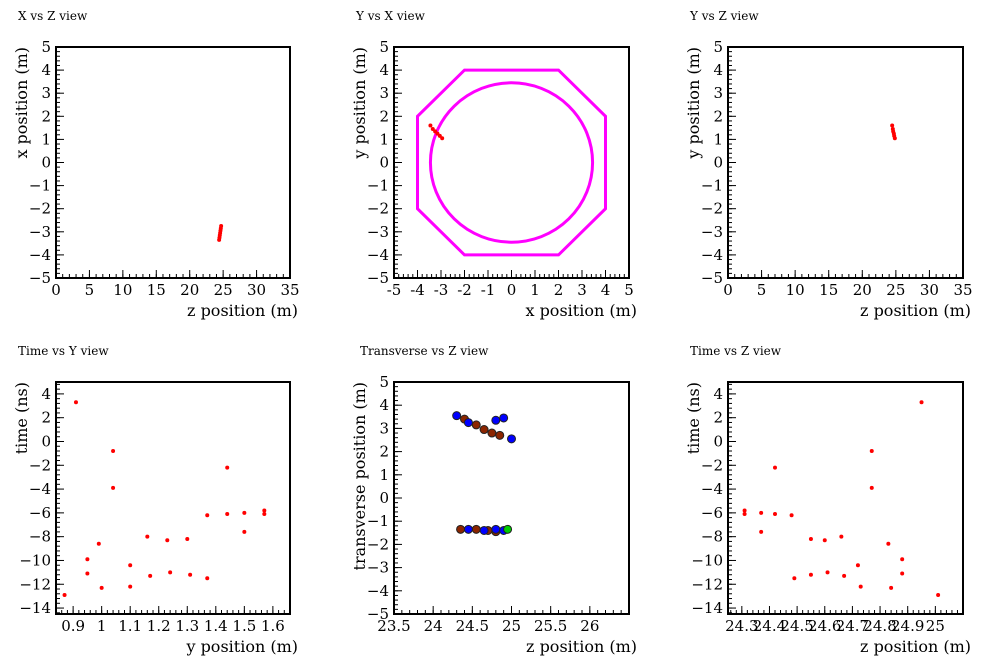  What do you see at coordinates (929, 290) in the screenshot?
I see `x-tick-label: 30` at bounding box center [929, 290].